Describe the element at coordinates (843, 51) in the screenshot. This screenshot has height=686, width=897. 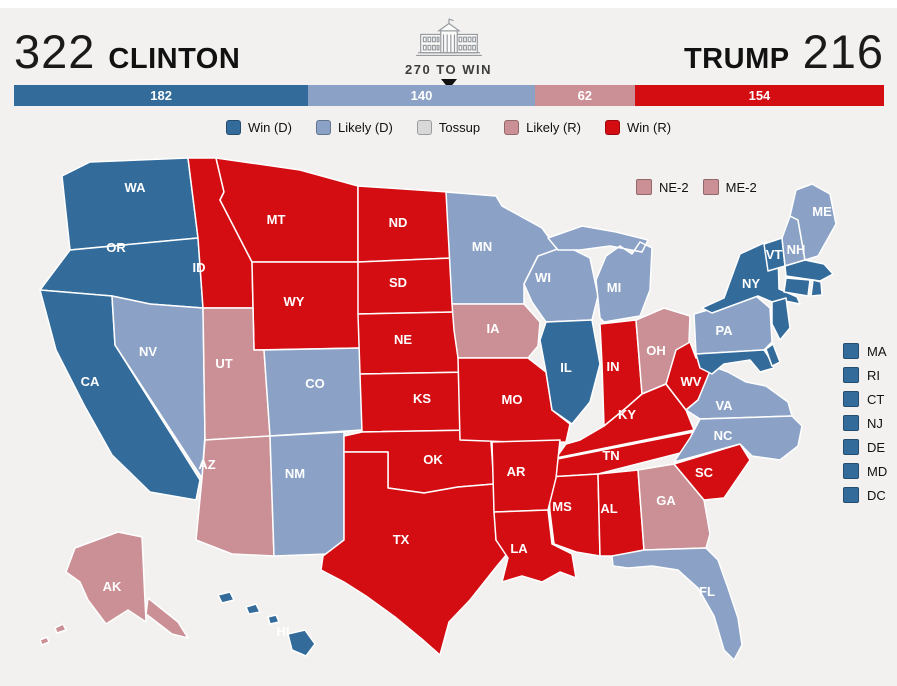
I see `trump-ev-total: 216` at that location.